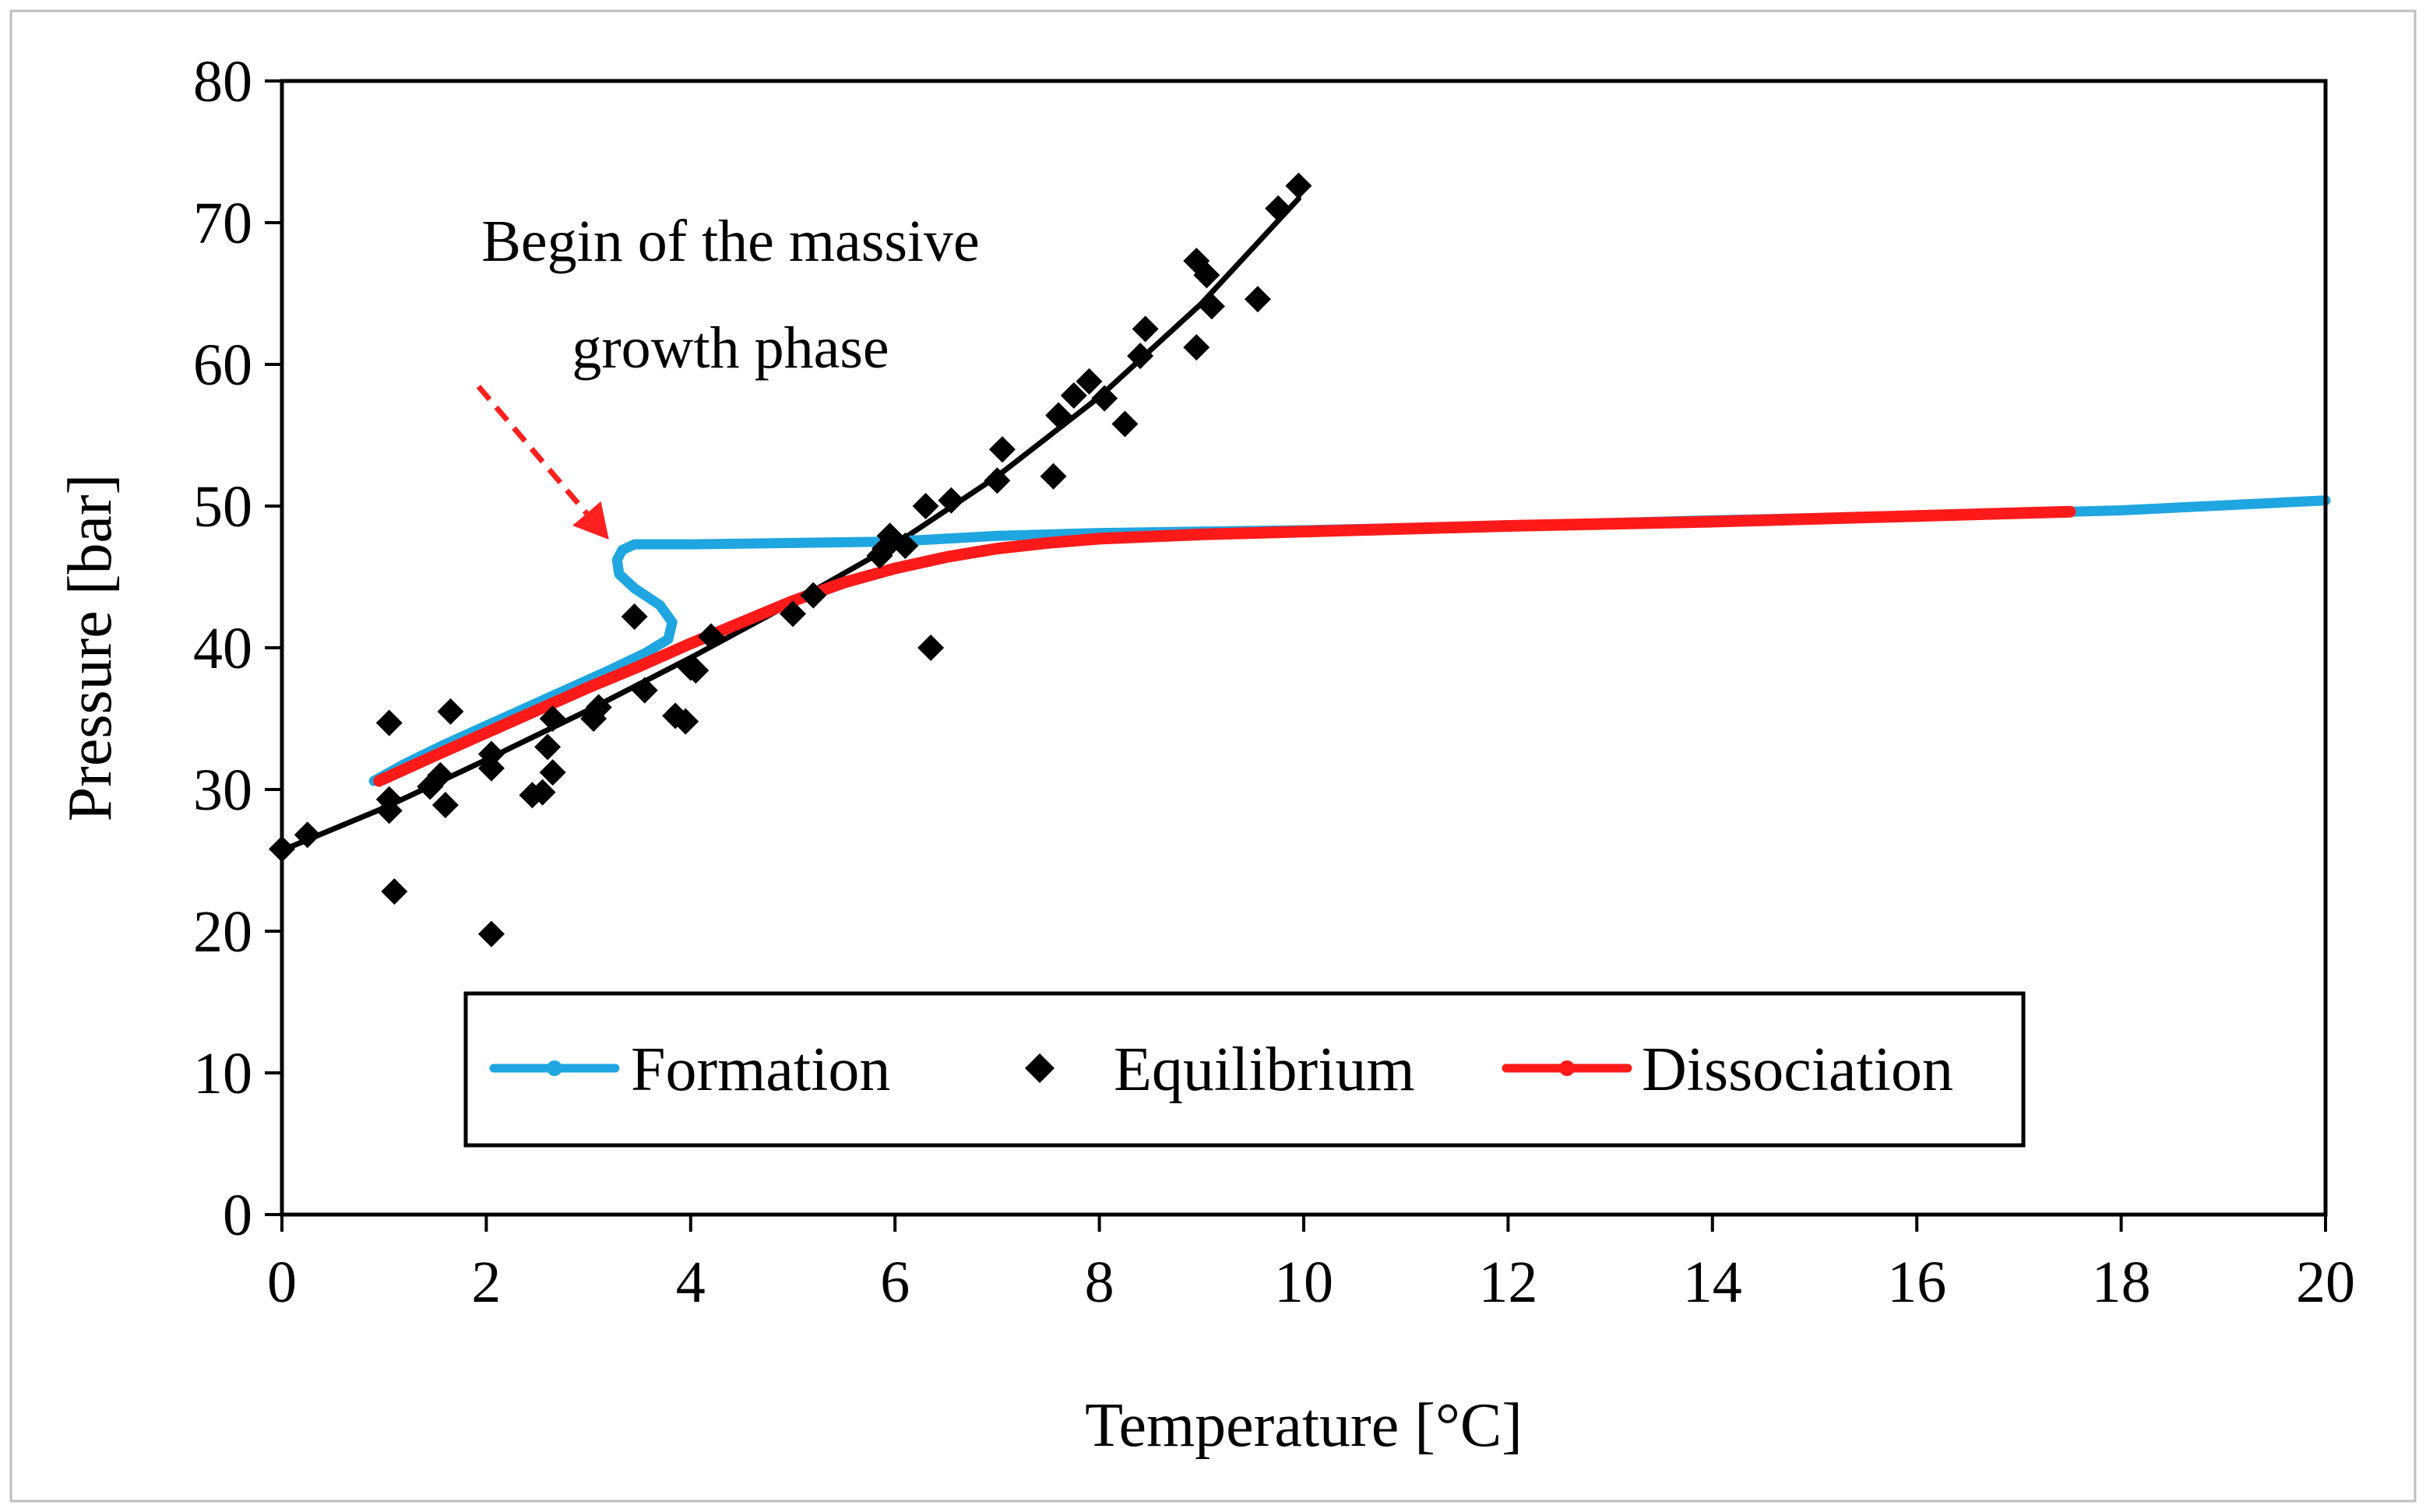 Image resolution: width=2426 pixels, height=1512 pixels. Describe the element at coordinates (222, 932) in the screenshot. I see `y-tick-label: 20` at that location.